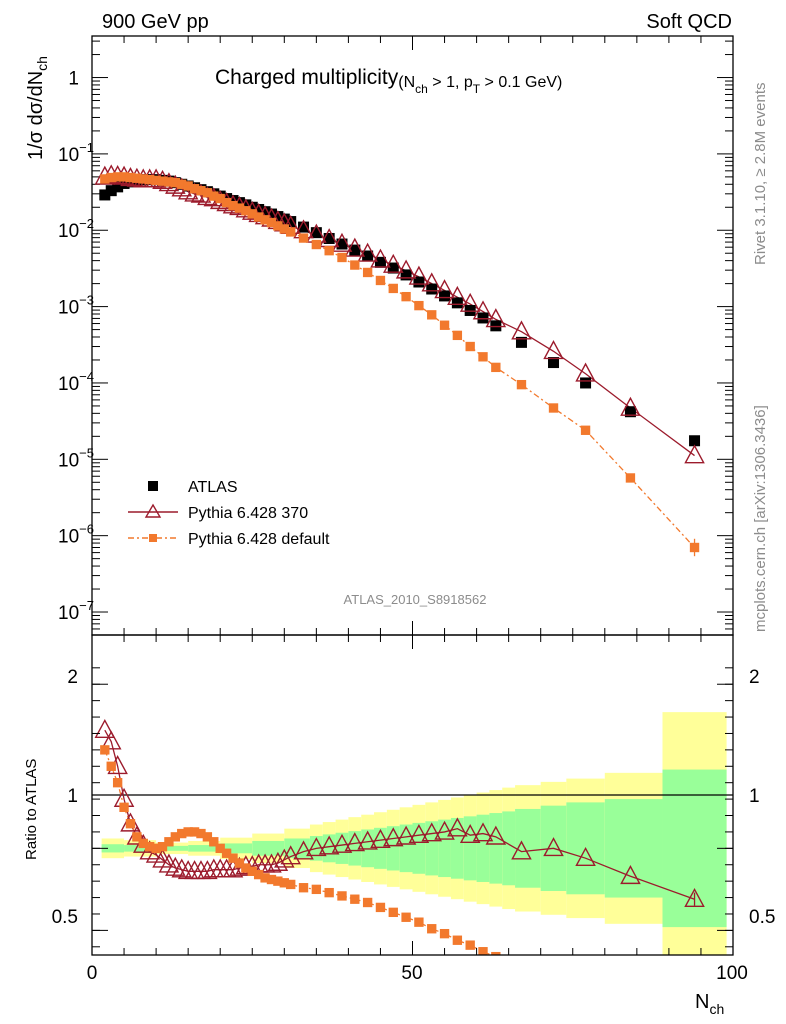 This screenshot has width=786, height=1024. What do you see at coordinates (76, 306) in the screenshot?
I see `main-ytick-label: 10⁻³` at bounding box center [76, 306].